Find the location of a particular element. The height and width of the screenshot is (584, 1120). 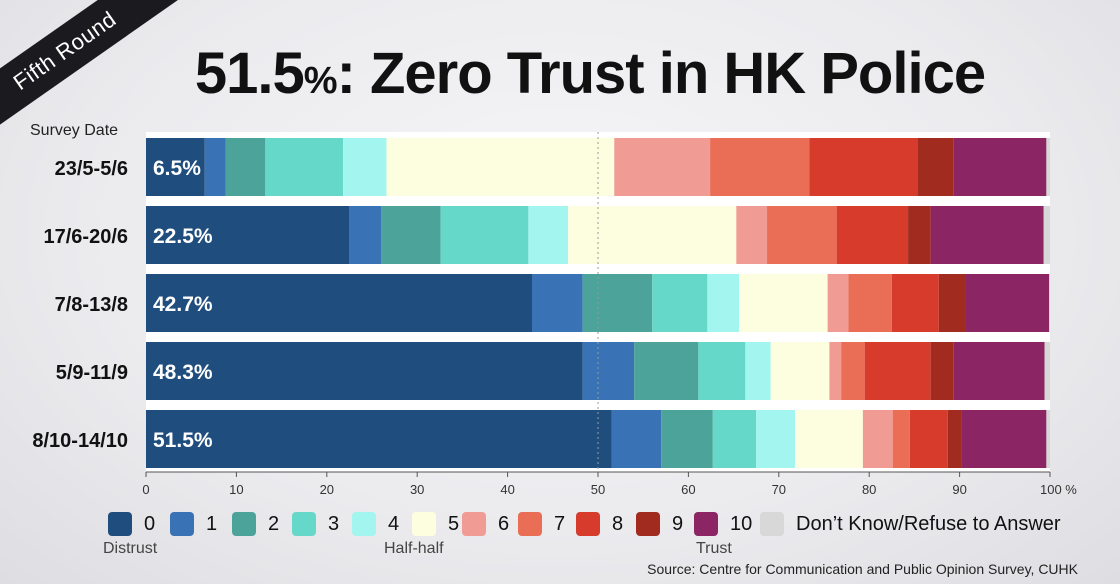

x-tick-label: 60 is located at coordinates (688, 489).